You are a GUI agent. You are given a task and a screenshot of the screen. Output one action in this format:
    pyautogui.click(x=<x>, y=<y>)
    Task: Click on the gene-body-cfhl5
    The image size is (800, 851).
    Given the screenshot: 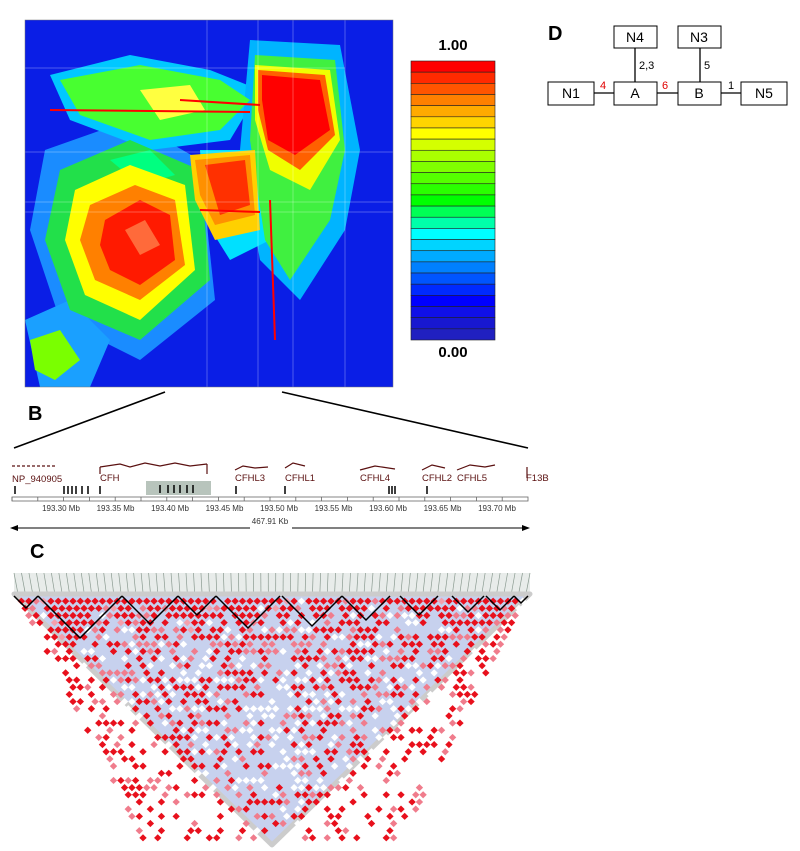 What is the action you would take?
    pyautogui.click(x=476, y=467)
    